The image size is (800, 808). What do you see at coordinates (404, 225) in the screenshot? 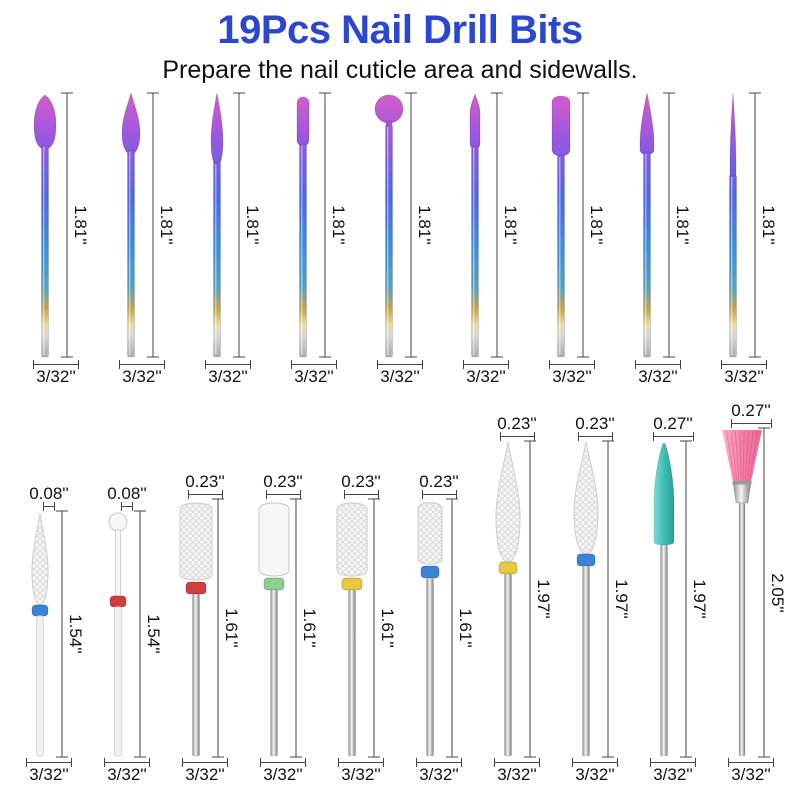
I see `rainbow-bit-ball: 1.81''` at bounding box center [404, 225].